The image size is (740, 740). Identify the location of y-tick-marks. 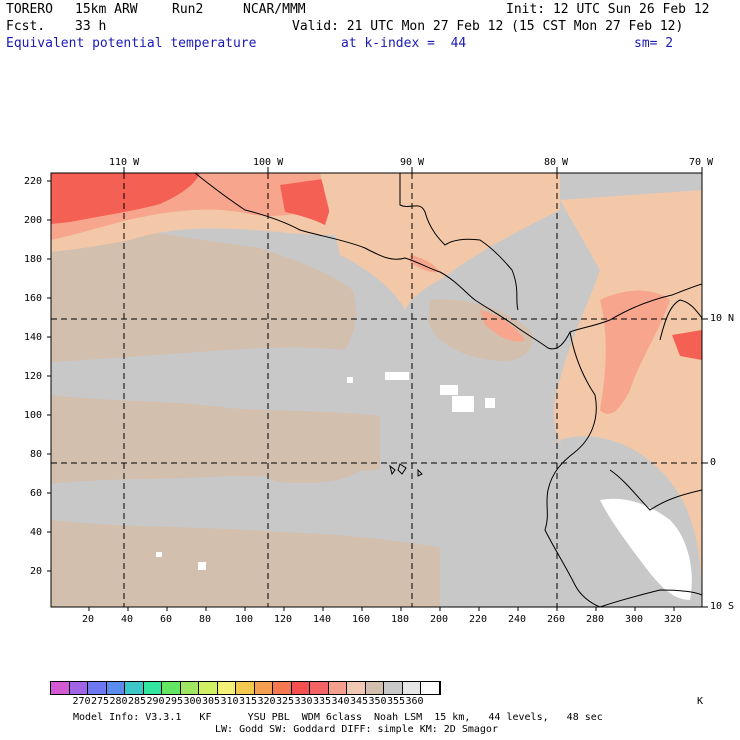
(49, 376).